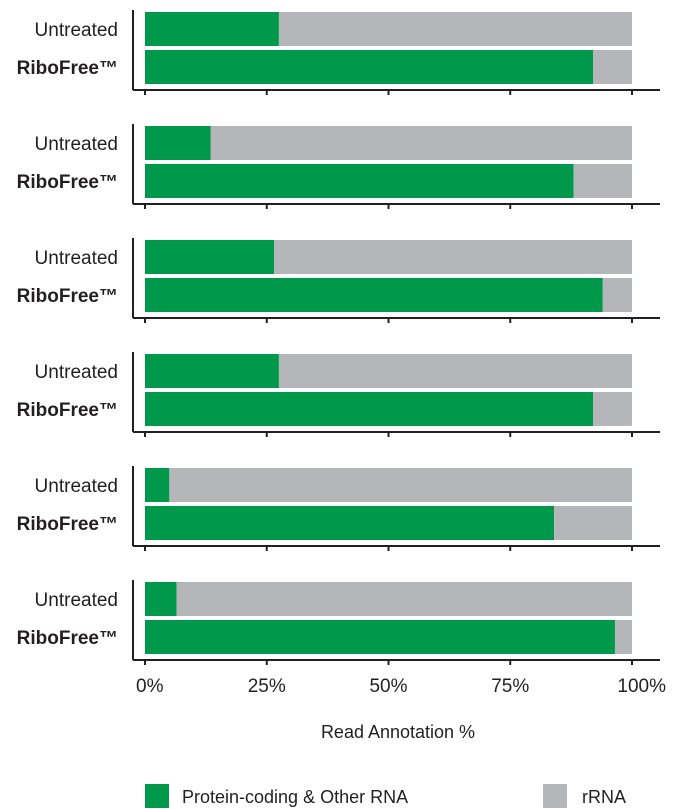 This screenshot has width=675, height=809. Describe the element at coordinates (210, 257) in the screenshot. I see `bar-protein-coding-g3-untreated` at that location.